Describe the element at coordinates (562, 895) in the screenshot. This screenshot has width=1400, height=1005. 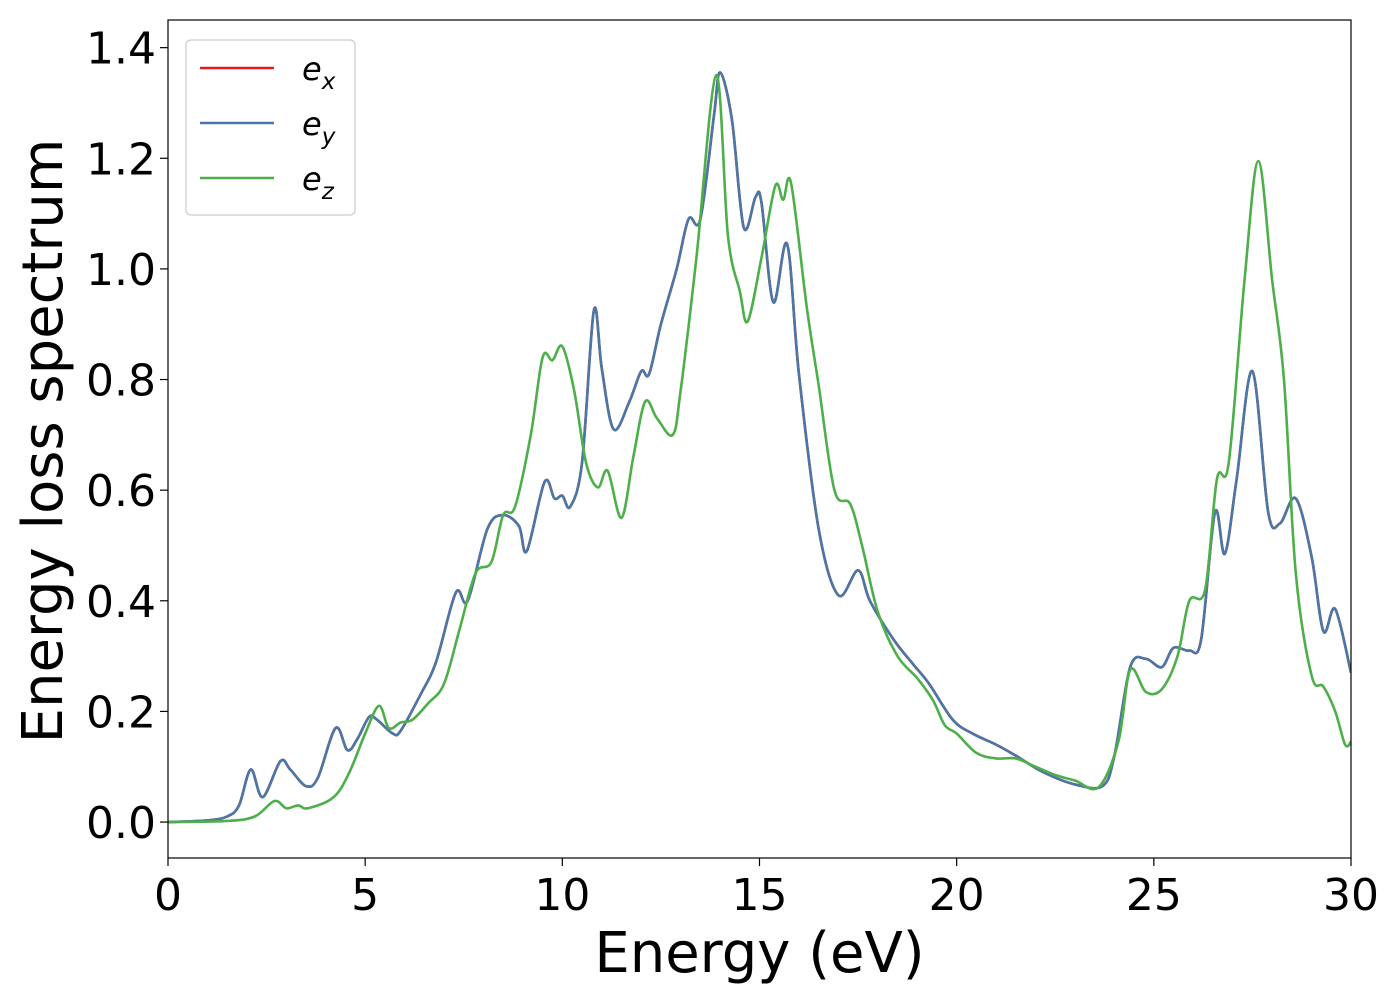
I see `x-tick-label: 10` at that location.